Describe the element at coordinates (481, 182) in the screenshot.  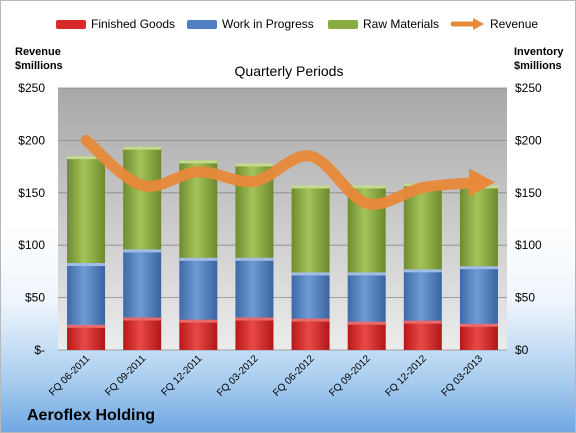
I see `revenue-arrowhead` at that location.